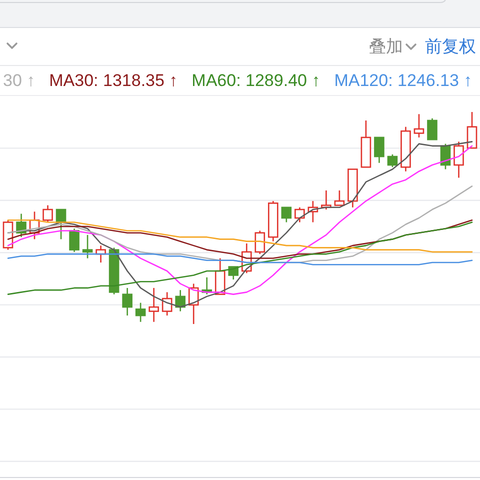  I want to click on legend: 30 ↑ MA30: 1318.35 ↑ MA60: 1289.40 ↑ MA120: 1246.13 ↑, so click(237, 80).